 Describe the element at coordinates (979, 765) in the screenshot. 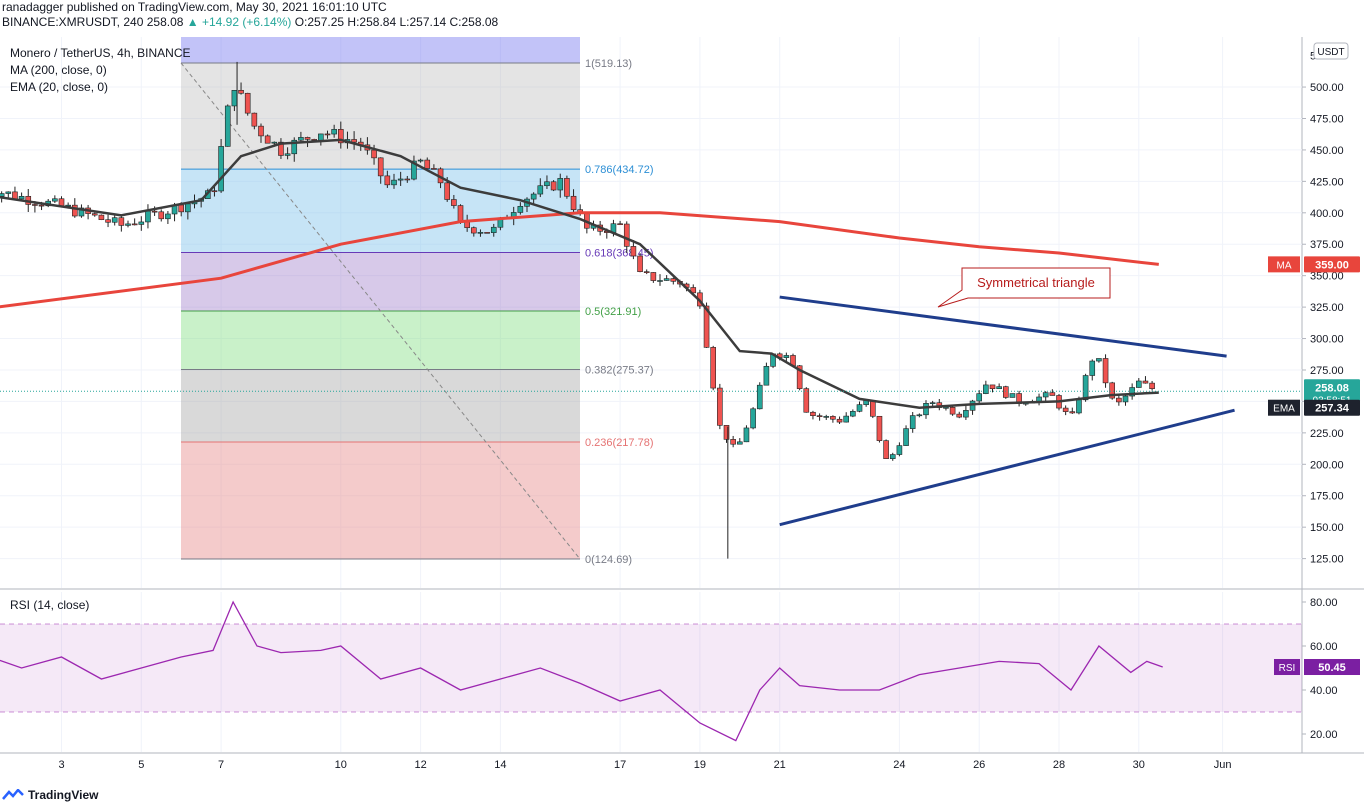

I see `x-tick-label: 26` at that location.